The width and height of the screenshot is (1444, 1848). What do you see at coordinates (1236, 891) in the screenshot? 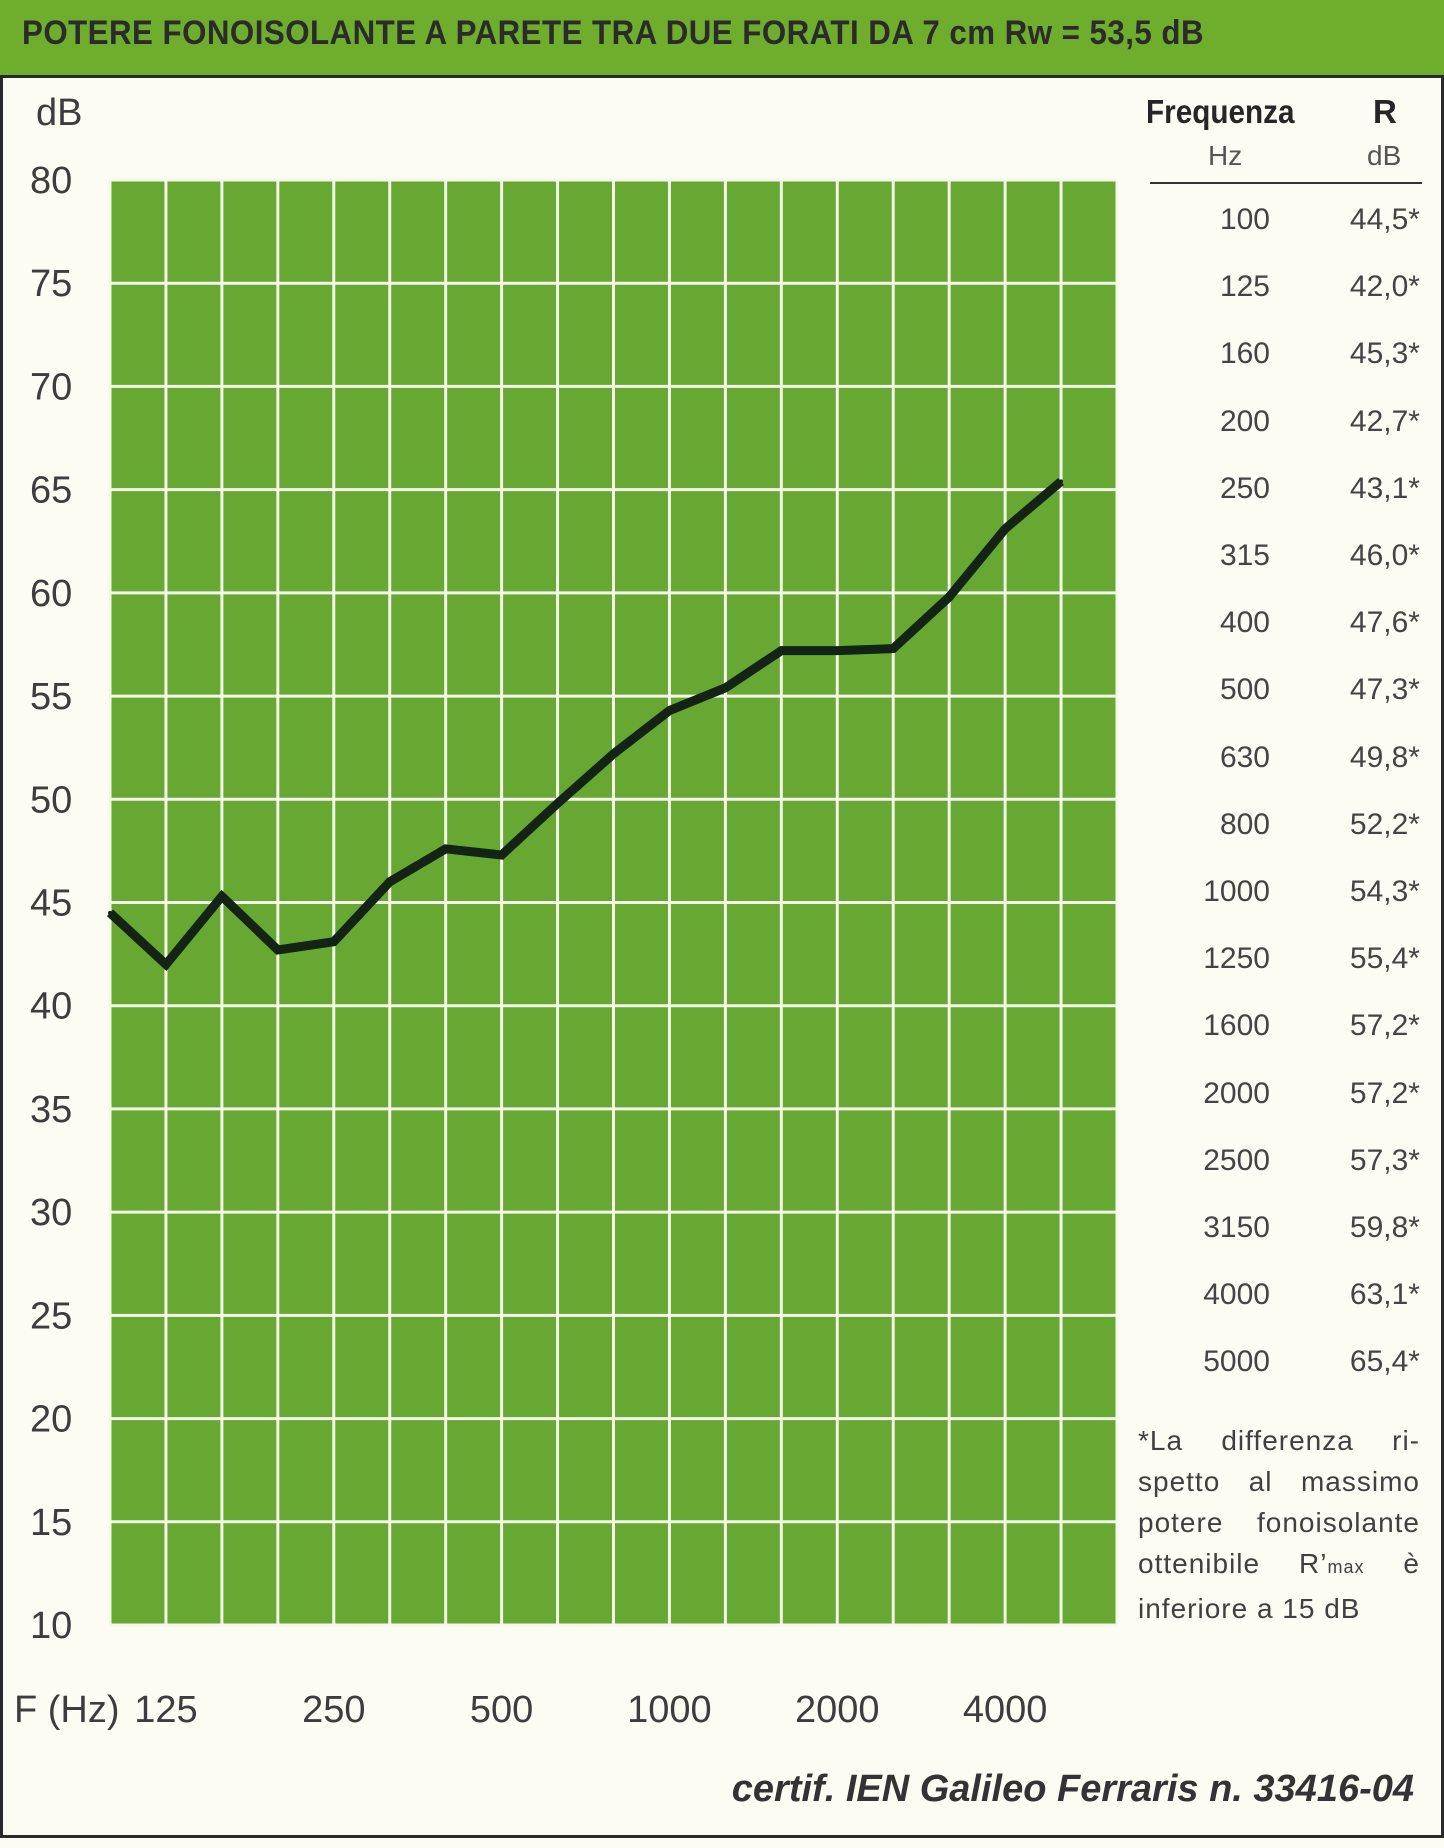
I see `table-cell-frequency: 1000` at bounding box center [1236, 891].